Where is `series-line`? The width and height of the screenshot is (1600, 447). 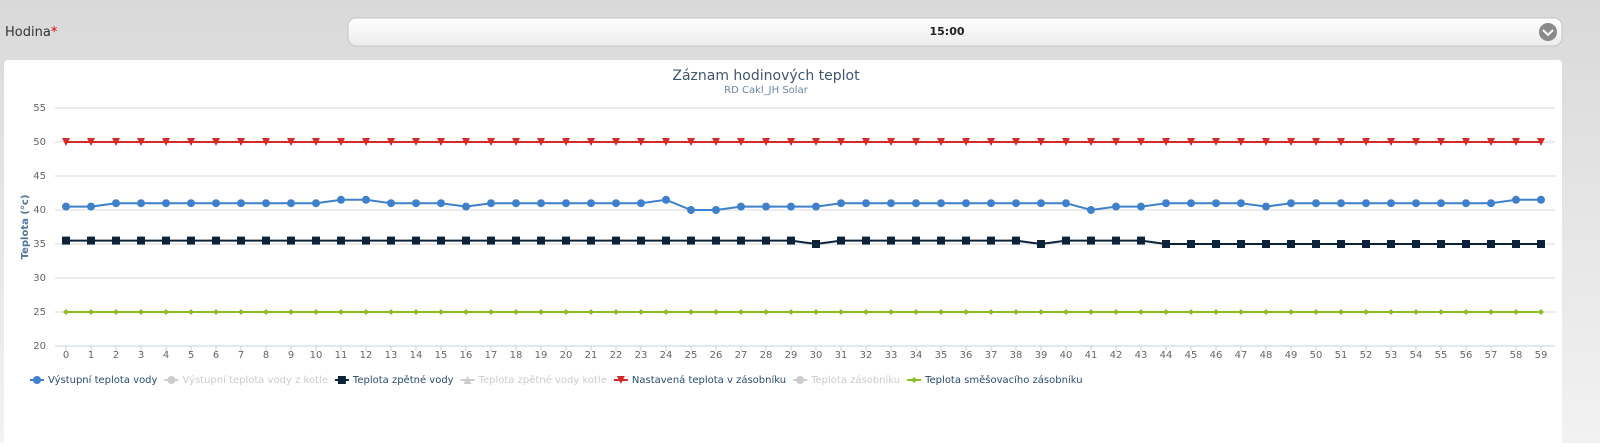
series-line is located at coordinates (803, 242).